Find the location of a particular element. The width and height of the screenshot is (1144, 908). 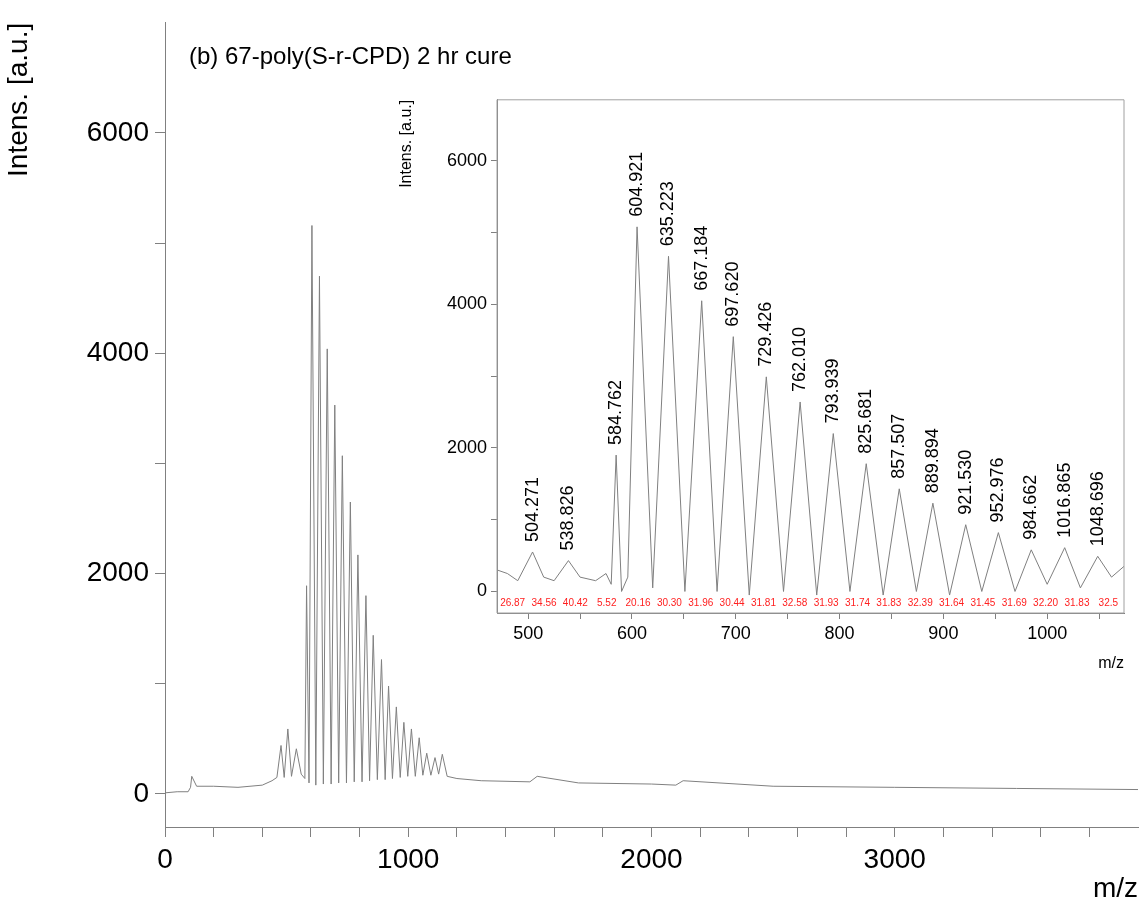

annotation: 31.81 is located at coordinates (763, 602).